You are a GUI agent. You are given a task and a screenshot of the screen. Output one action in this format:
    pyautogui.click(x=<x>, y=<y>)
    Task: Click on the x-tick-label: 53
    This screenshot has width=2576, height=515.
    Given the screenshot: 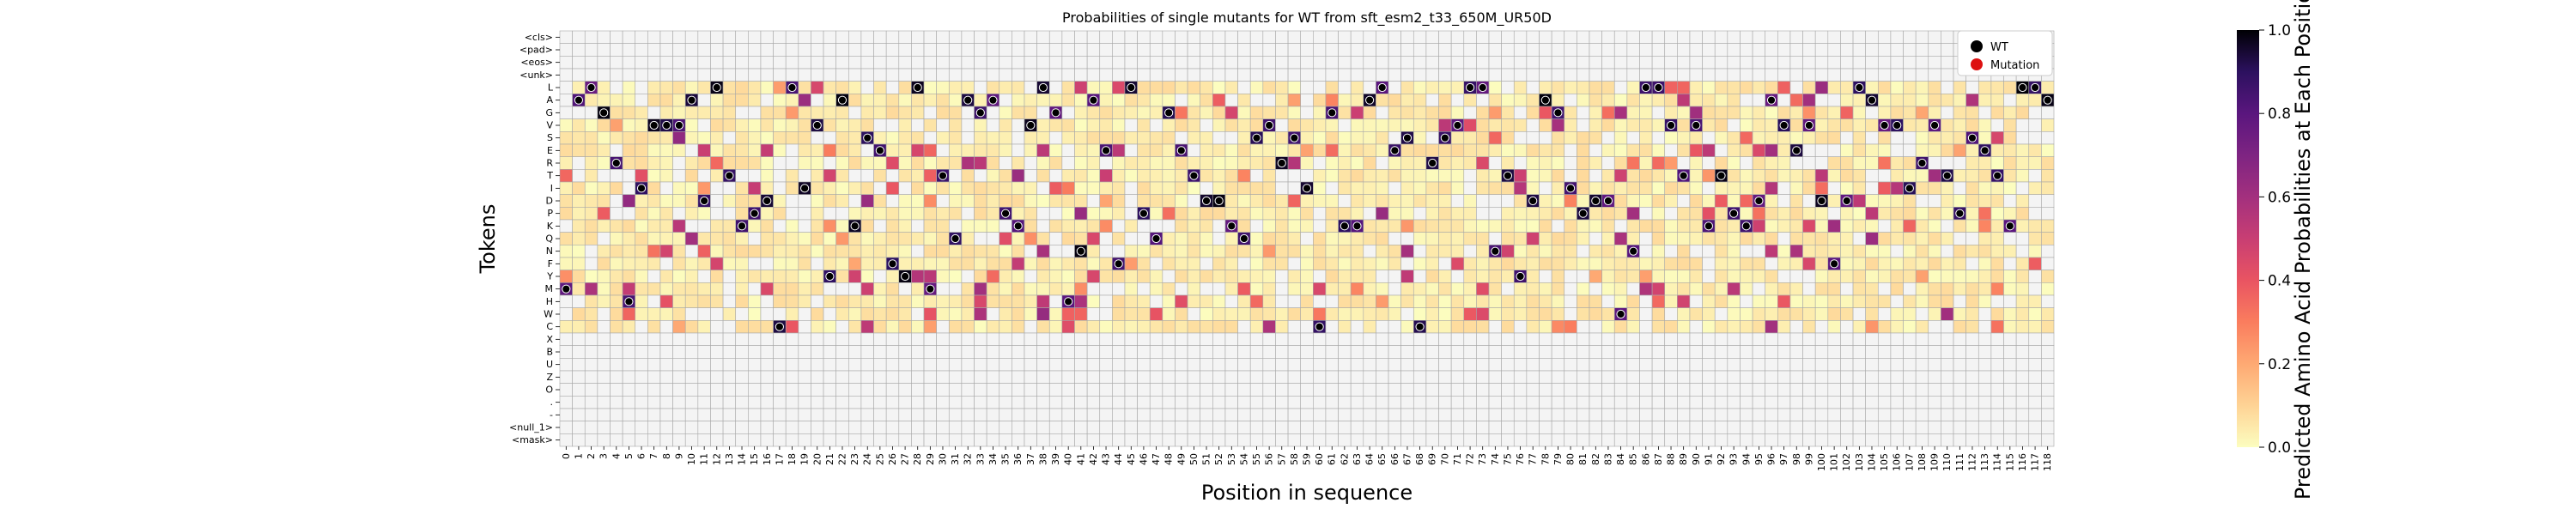 What is the action you would take?
    pyautogui.click(x=1232, y=459)
    